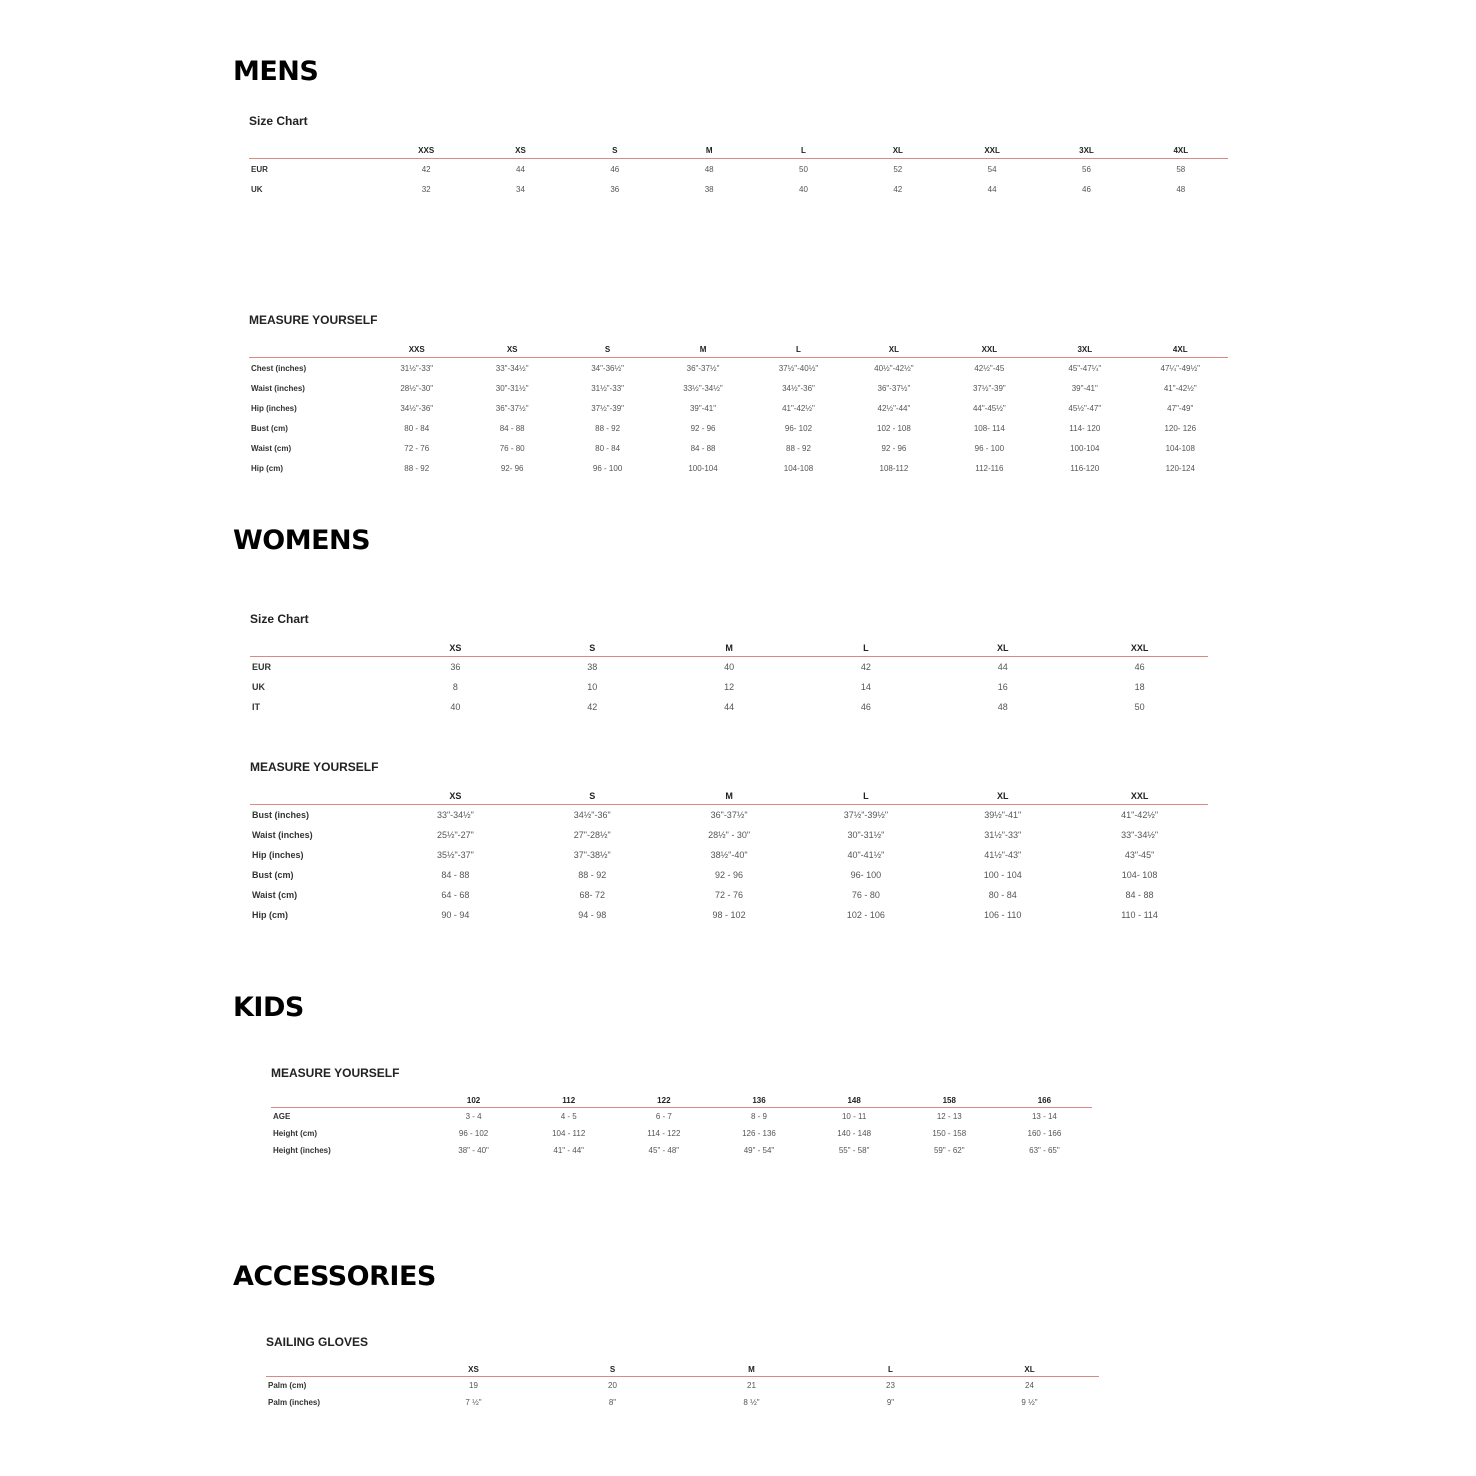  Describe the element at coordinates (592, 875) in the screenshot. I see `table-cell: 88 - 92` at that location.